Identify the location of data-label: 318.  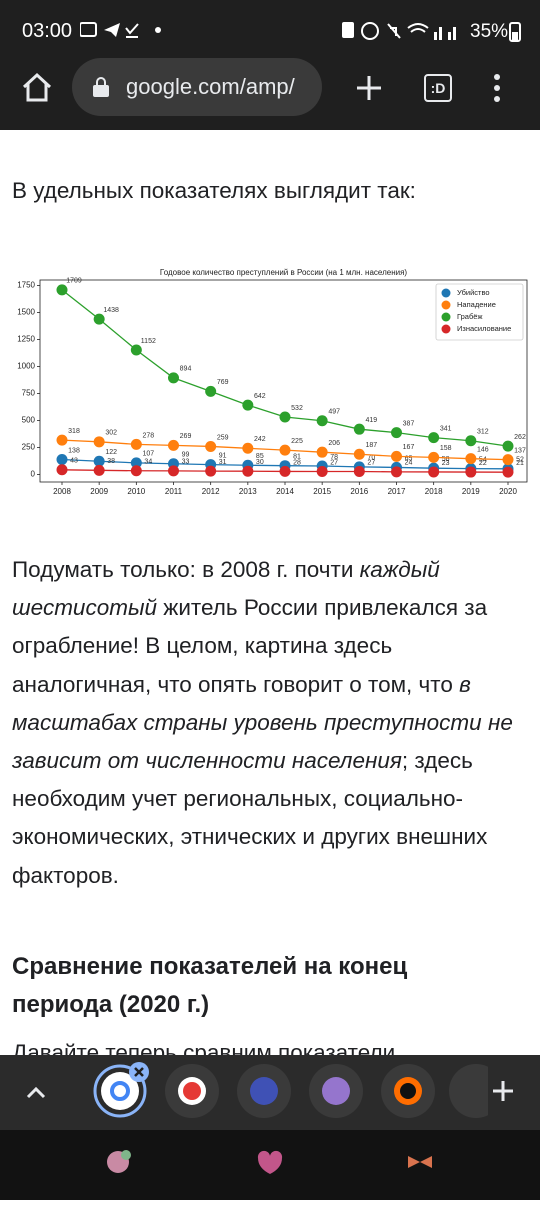
(74, 431).